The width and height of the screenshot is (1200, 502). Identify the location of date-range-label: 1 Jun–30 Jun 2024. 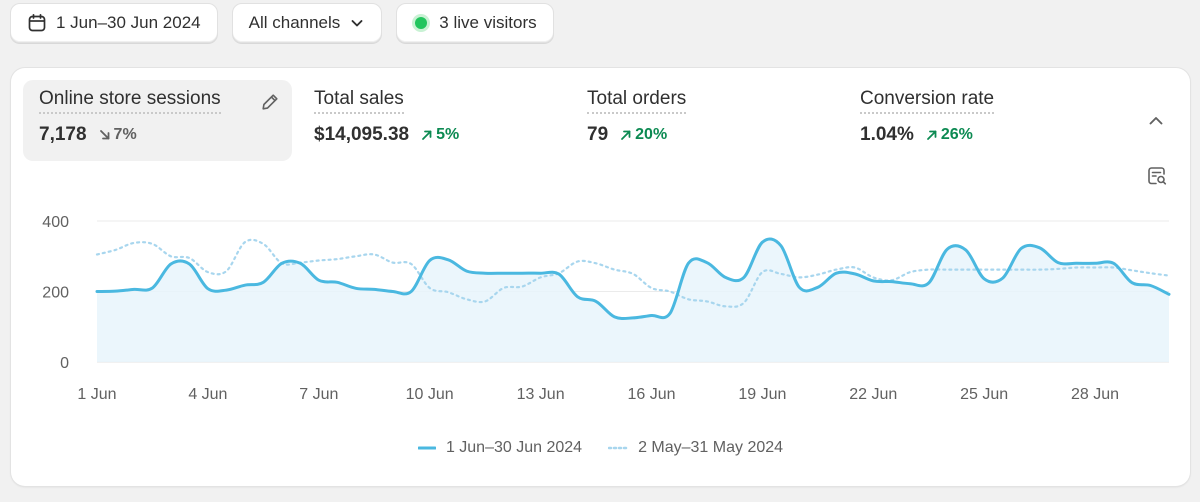
(128, 22).